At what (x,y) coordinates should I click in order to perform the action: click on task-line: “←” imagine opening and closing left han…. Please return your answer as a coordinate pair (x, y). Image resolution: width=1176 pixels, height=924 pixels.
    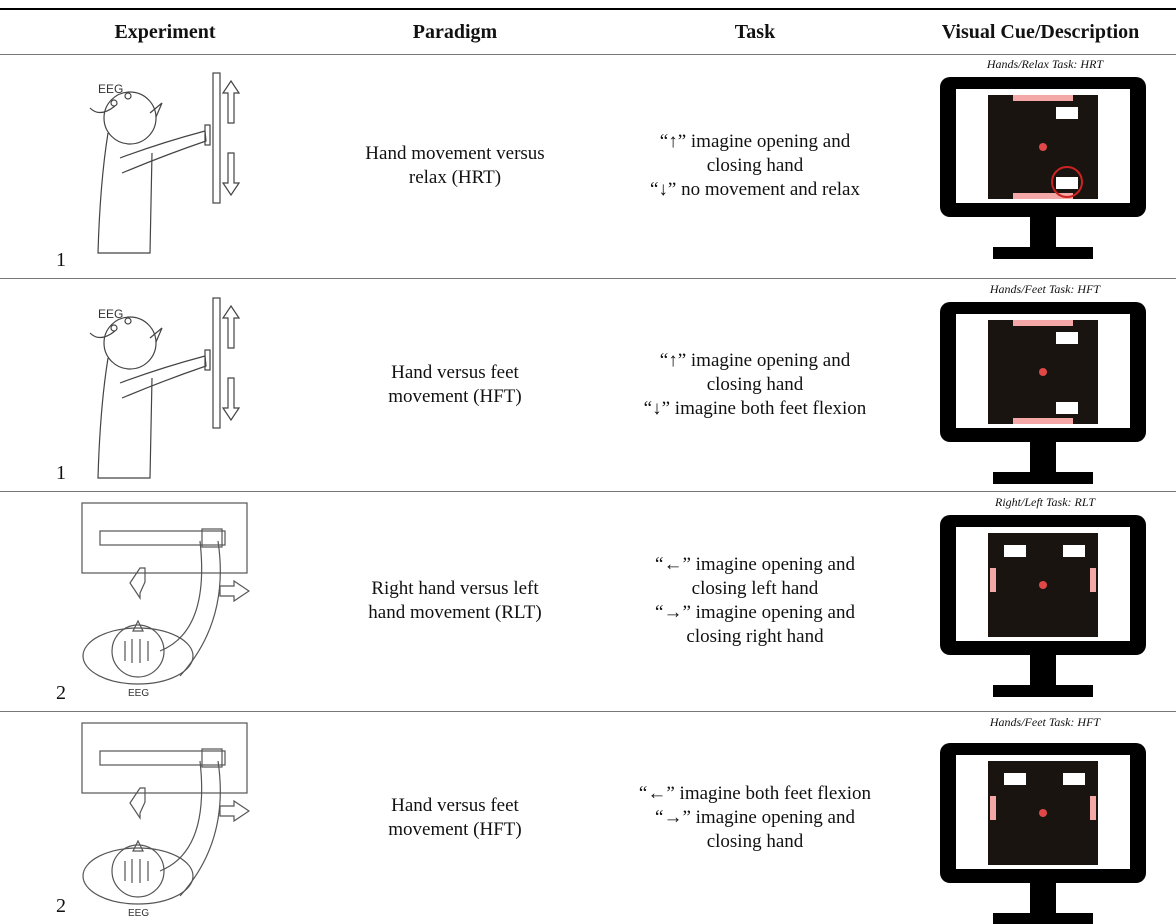
    Looking at the image, I should click on (755, 576).